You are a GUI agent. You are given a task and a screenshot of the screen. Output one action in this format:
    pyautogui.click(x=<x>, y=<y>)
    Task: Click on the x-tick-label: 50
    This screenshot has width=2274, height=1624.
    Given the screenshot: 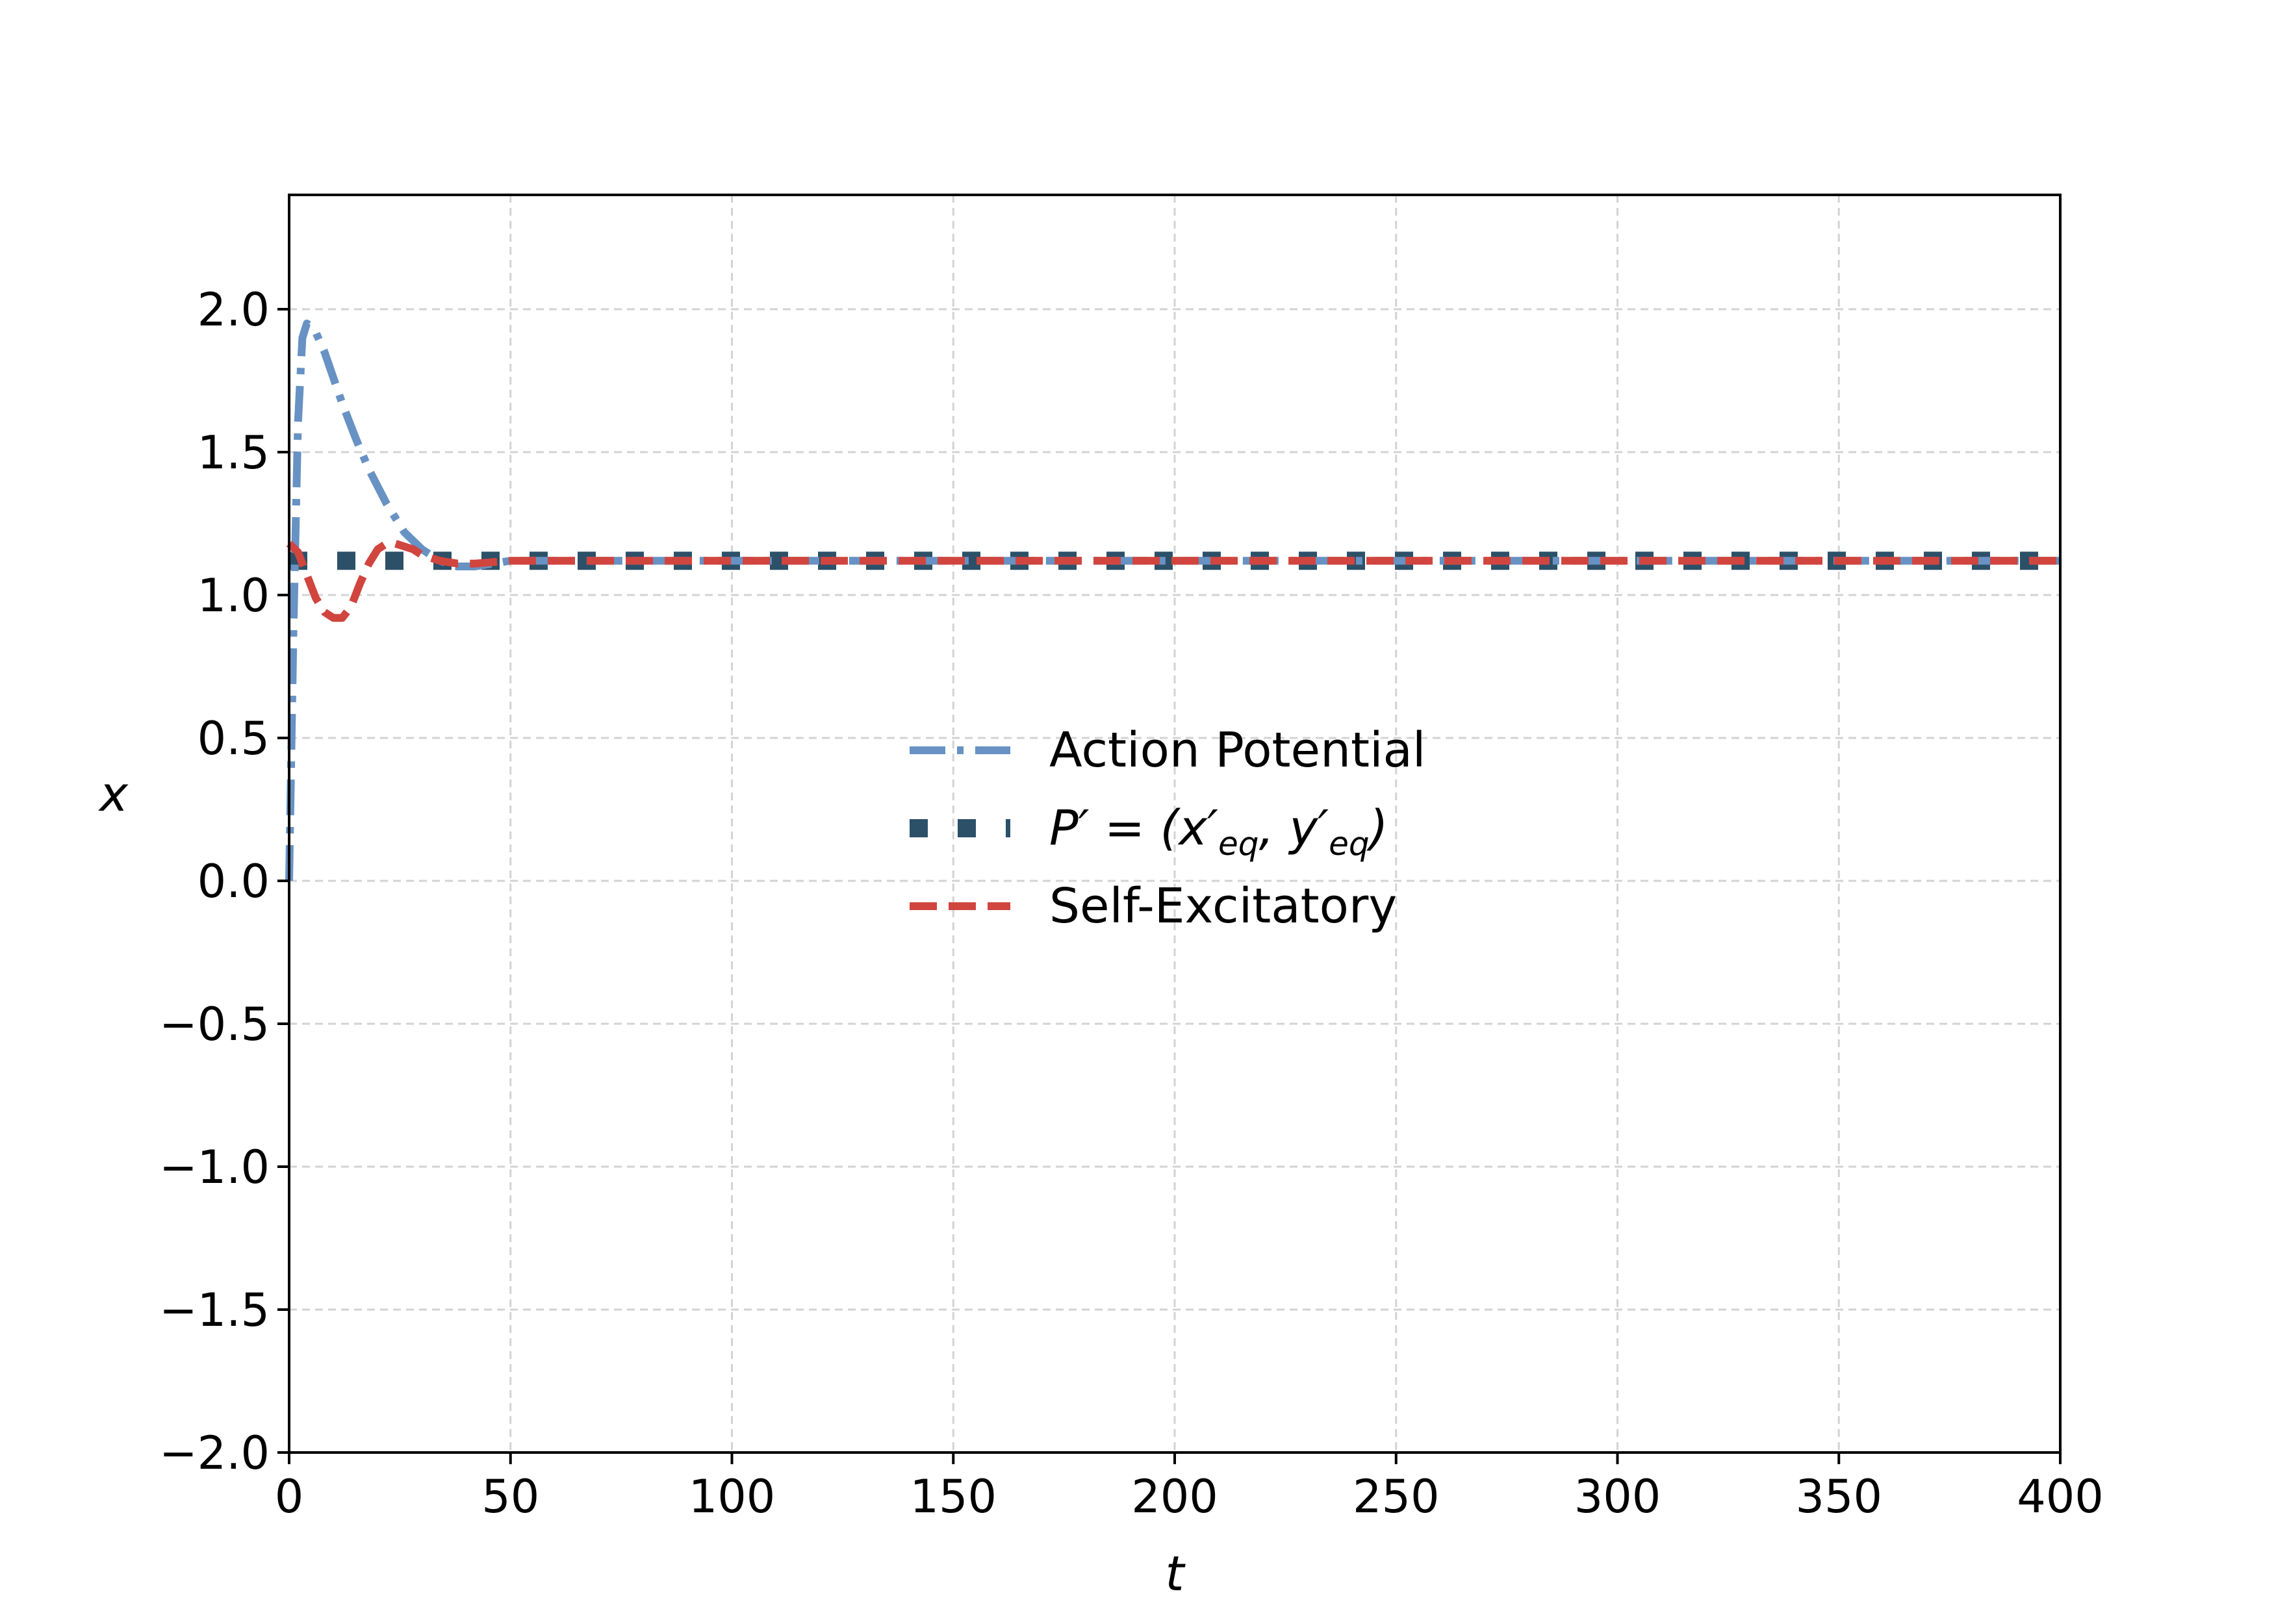 What is the action you would take?
    pyautogui.click(x=510, y=1496)
    